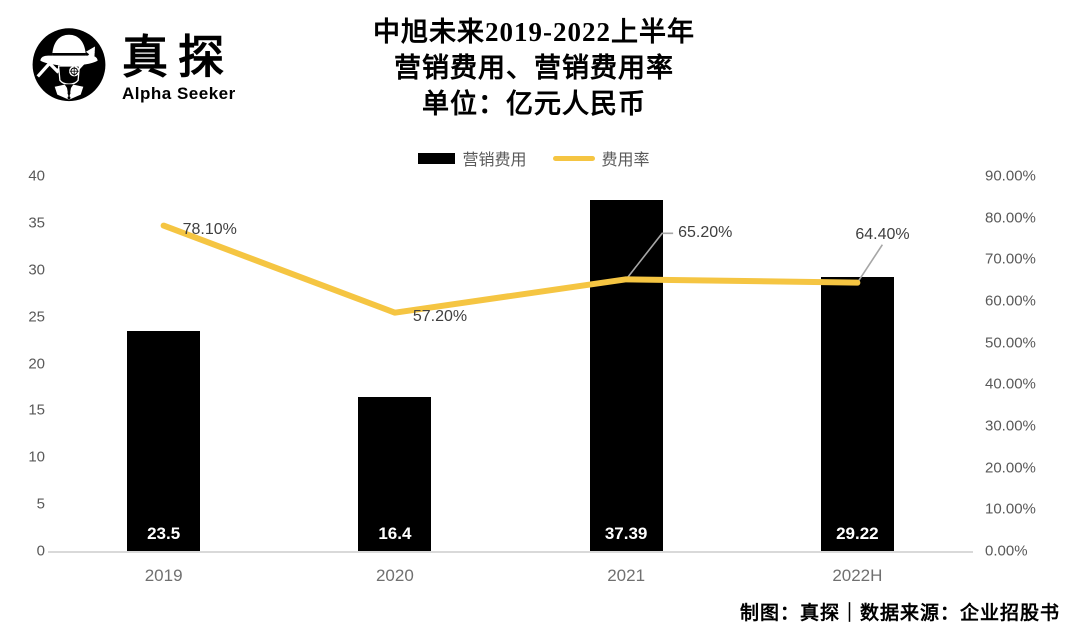 This screenshot has height=642, width=1068. What do you see at coordinates (626, 533) in the screenshot?
I see `bar-value-label: 37.39` at bounding box center [626, 533].